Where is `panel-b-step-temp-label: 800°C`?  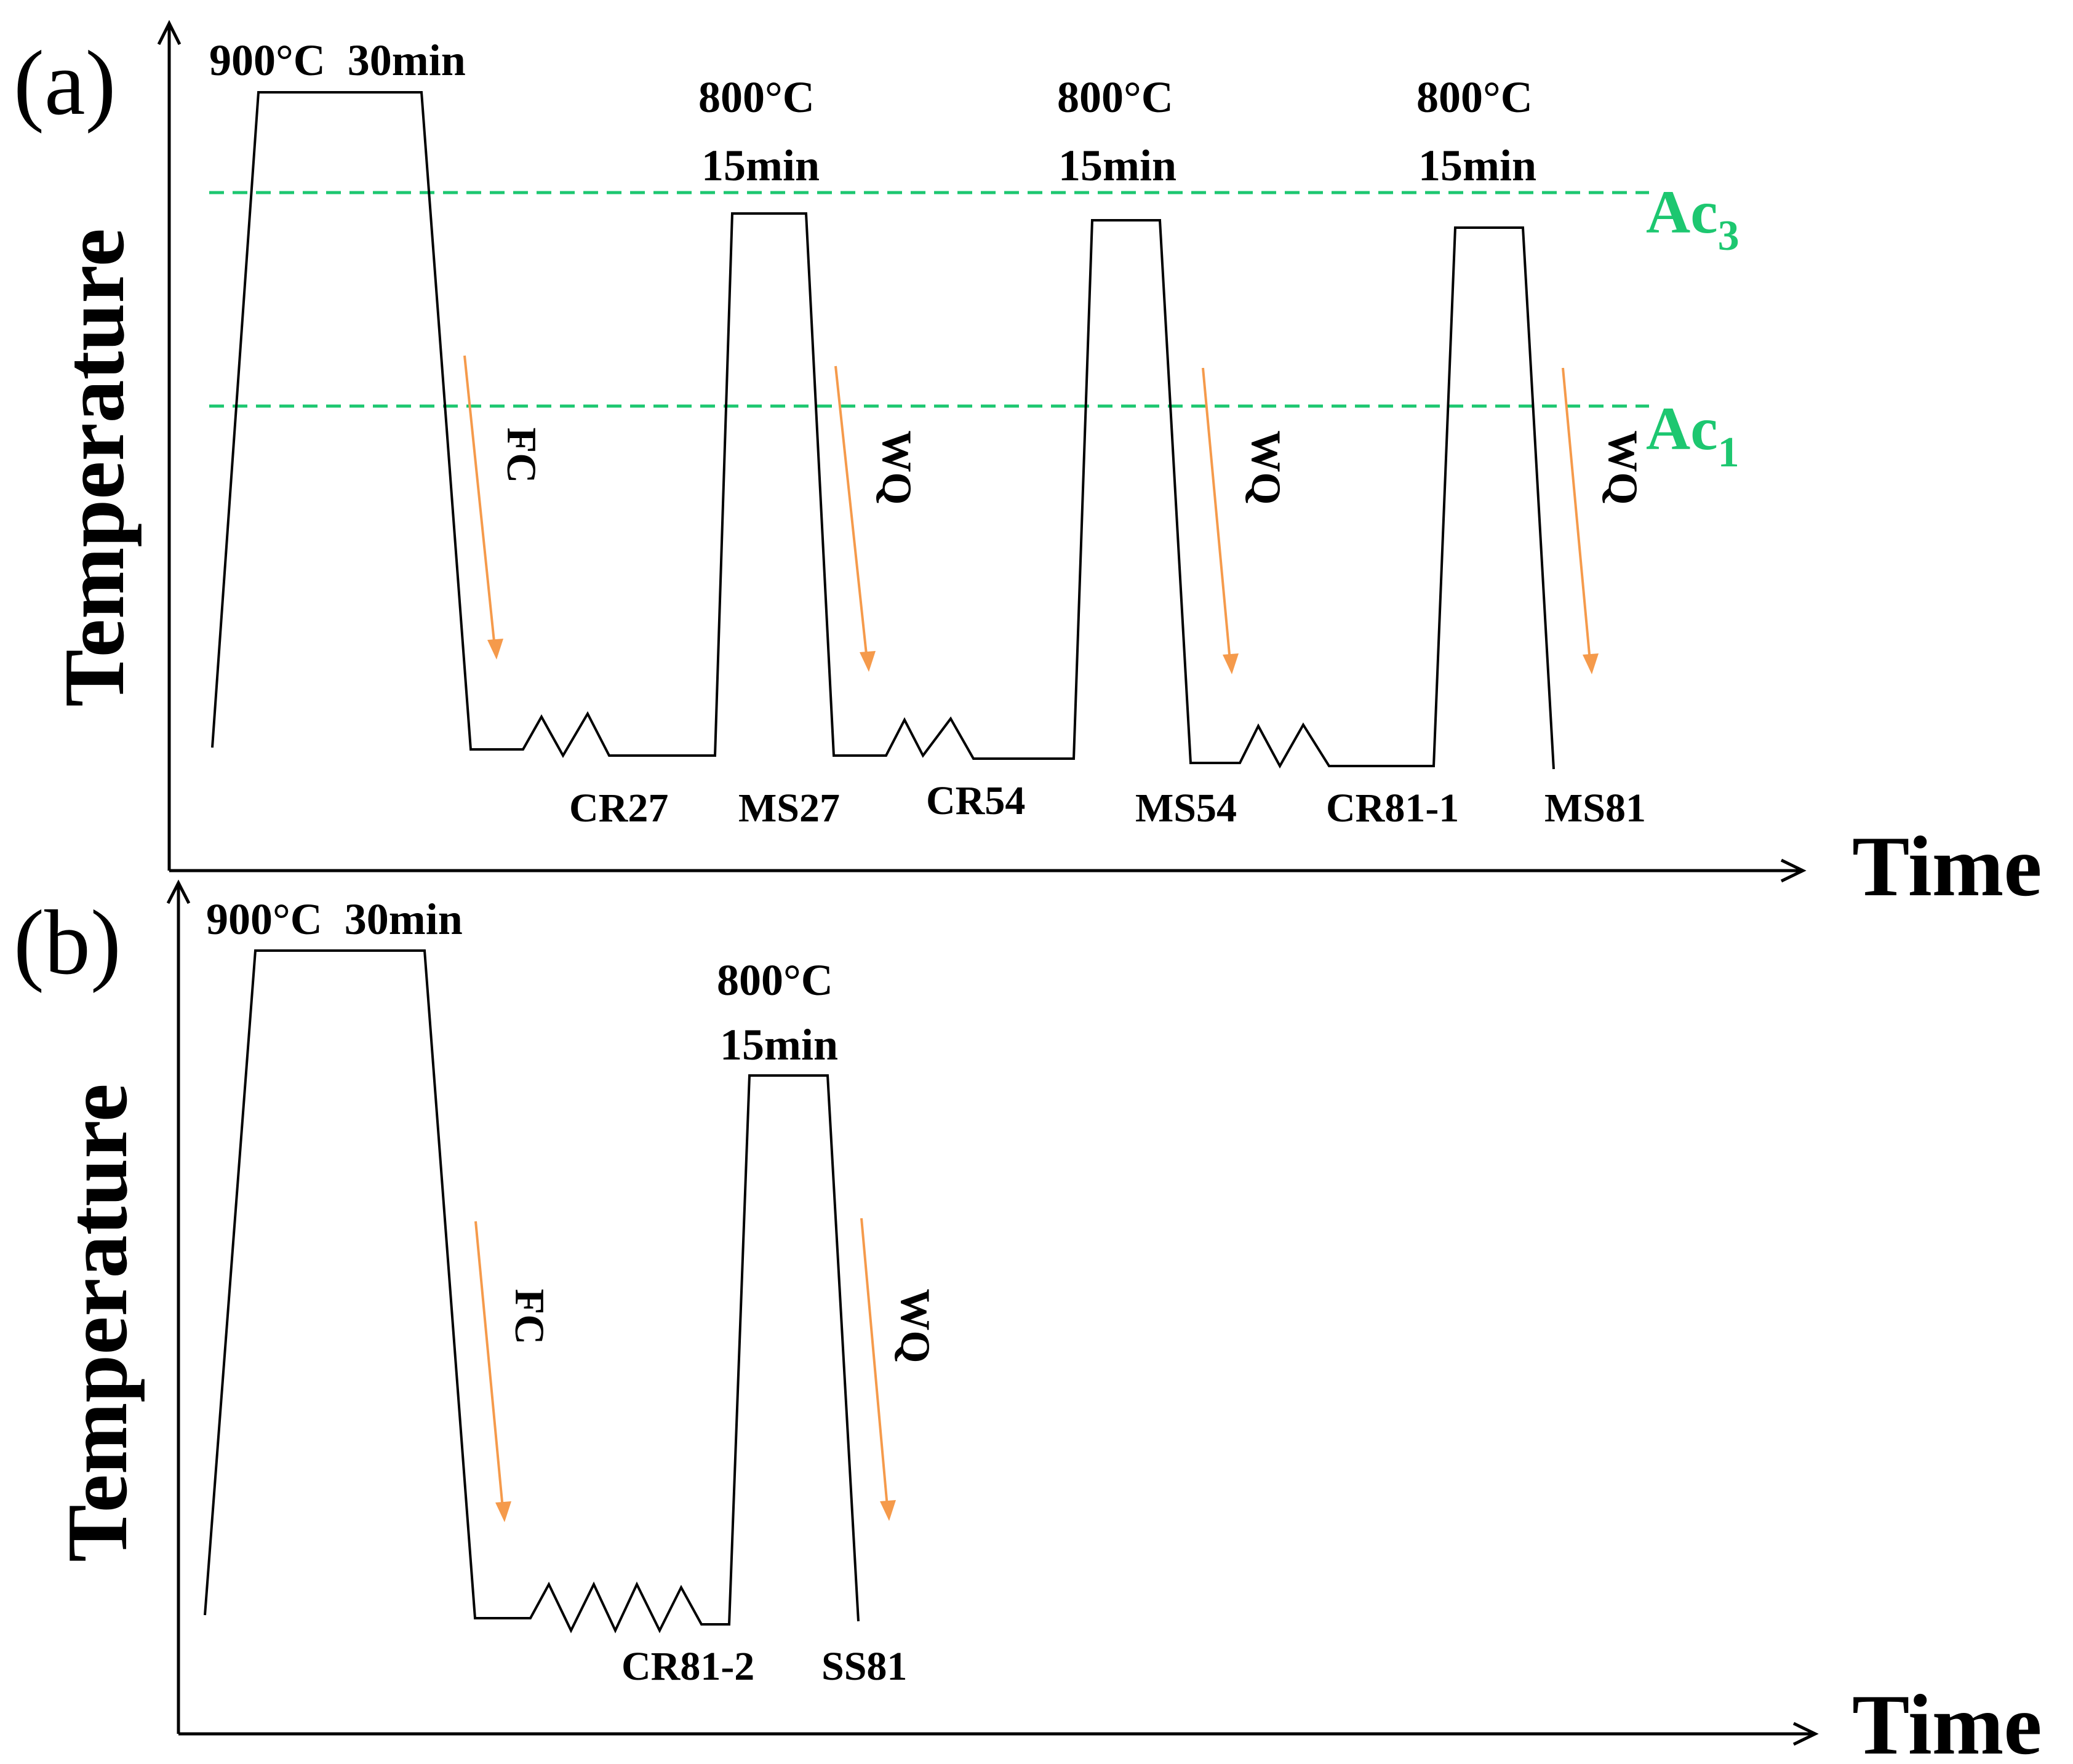
panel-b-step-temp-label: 800°C is located at coordinates (775, 980).